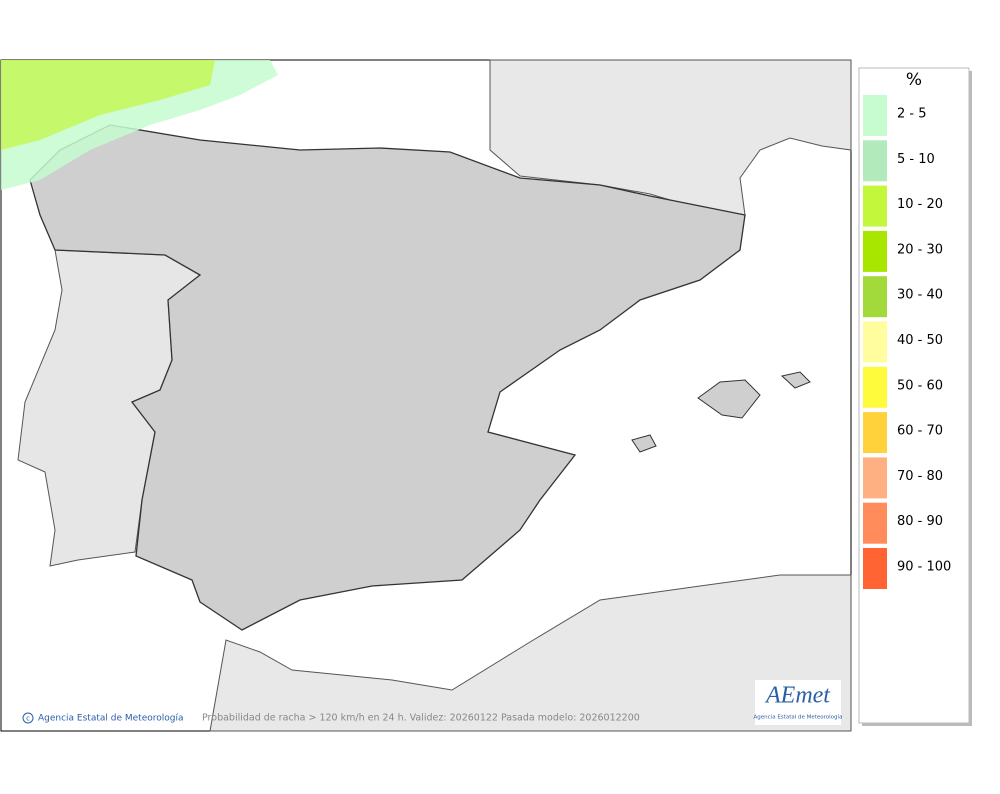 The height and width of the screenshot is (794, 1000). What do you see at coordinates (920, 340) in the screenshot?
I see `legend-label: 40 - 50` at bounding box center [920, 340].